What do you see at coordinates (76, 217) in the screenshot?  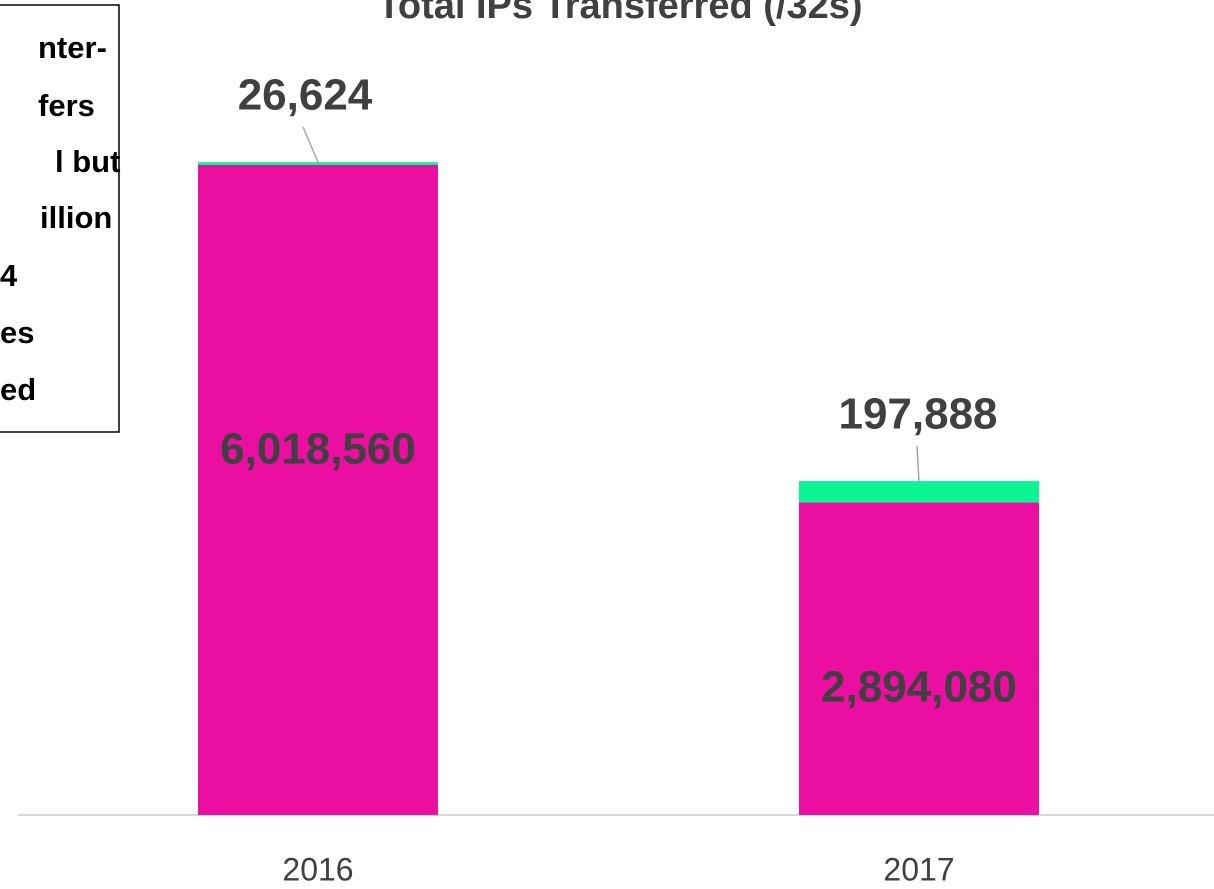 I see `annotation-line: illion` at bounding box center [76, 217].